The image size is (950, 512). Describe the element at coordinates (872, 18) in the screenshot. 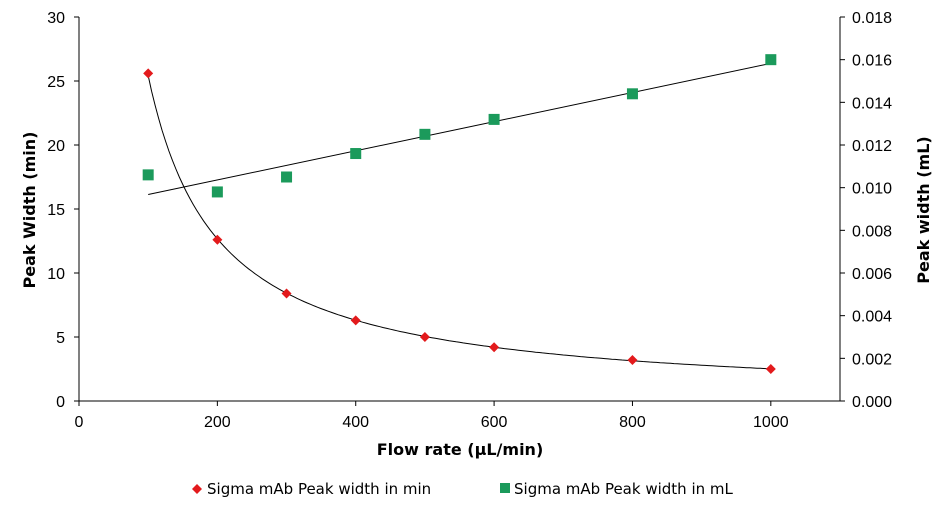

I see `y2-tick-label: 0.018` at that location.